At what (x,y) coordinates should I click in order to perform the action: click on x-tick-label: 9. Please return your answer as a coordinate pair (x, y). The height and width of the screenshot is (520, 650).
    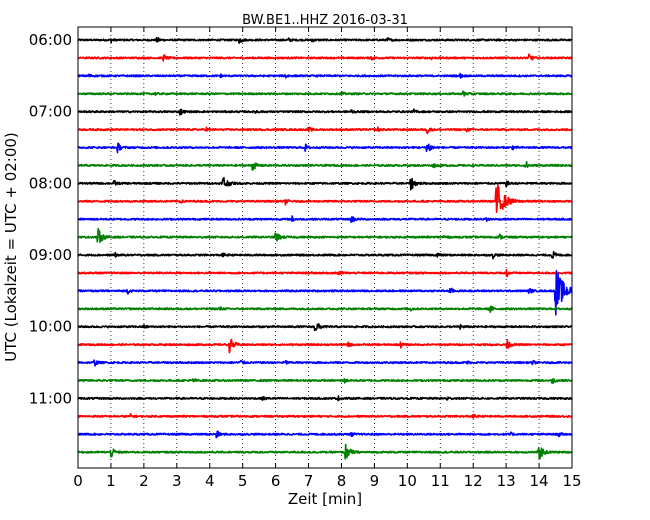
    Looking at the image, I should click on (375, 481).